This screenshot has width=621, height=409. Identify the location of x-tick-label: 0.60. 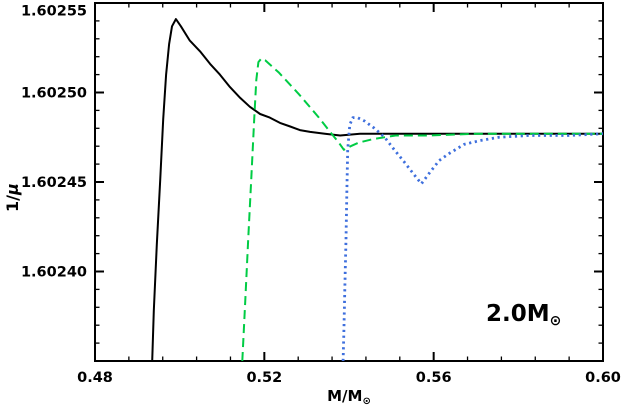
(603, 378).